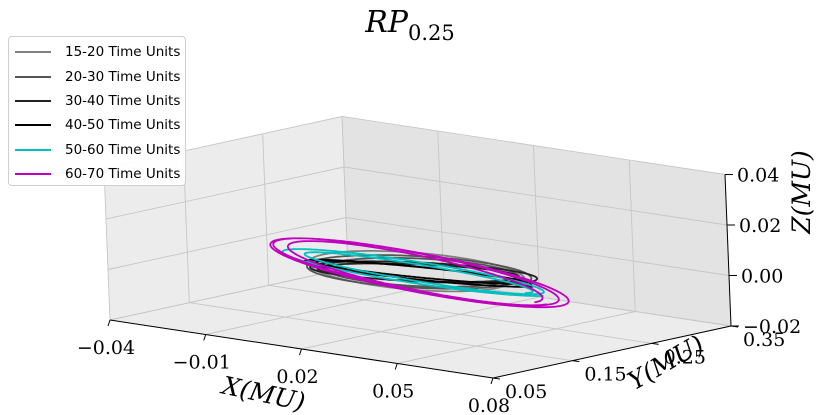 This screenshot has width=830, height=415. What do you see at coordinates (728, 250) in the screenshot?
I see `z-axis-line` at bounding box center [728, 250].